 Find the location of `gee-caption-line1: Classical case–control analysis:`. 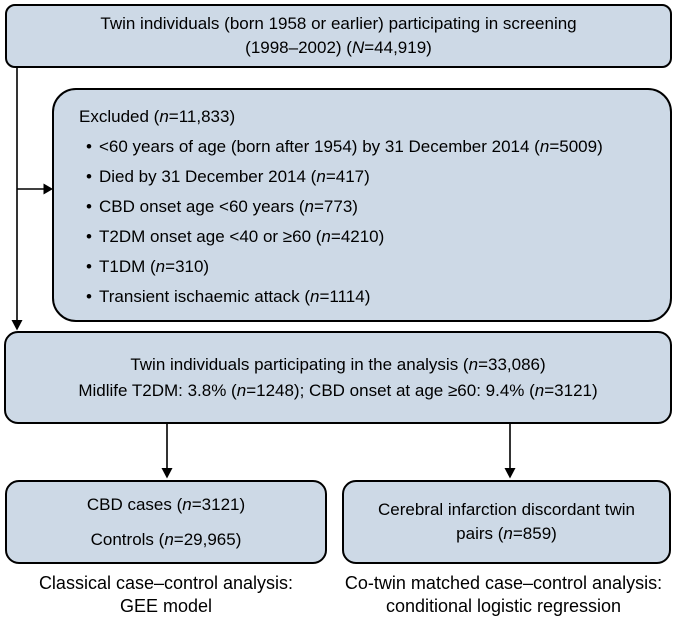

gee-caption-line1: Classical case–control analysis: is located at coordinates (166, 583).